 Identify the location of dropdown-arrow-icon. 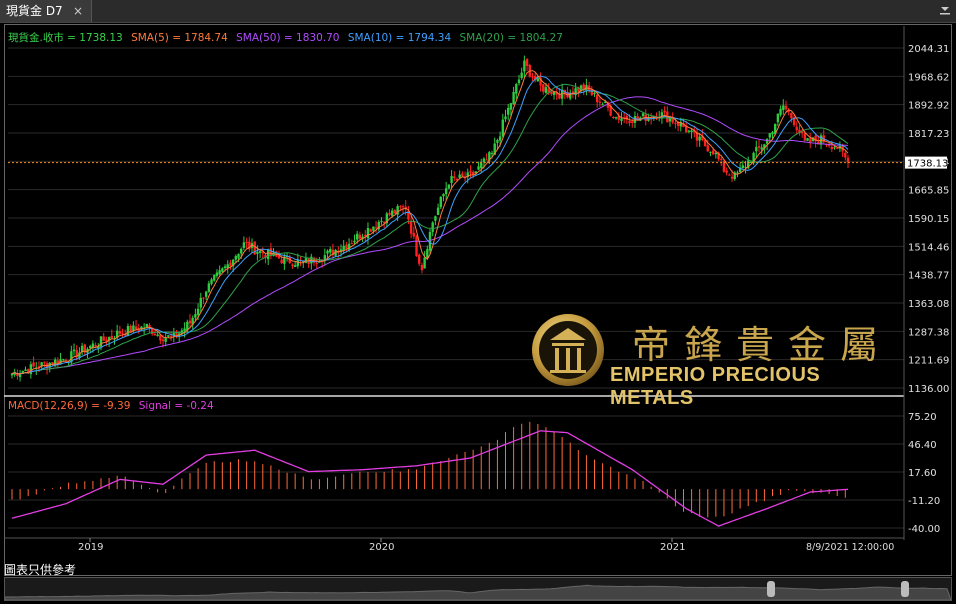
(945, 10).